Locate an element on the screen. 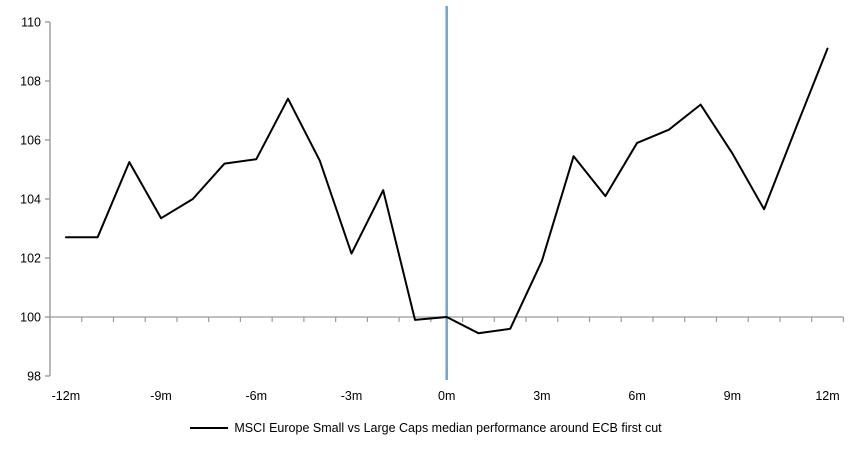 This screenshot has height=450, width=852. x-axis-tick-label: -6m is located at coordinates (257, 396).